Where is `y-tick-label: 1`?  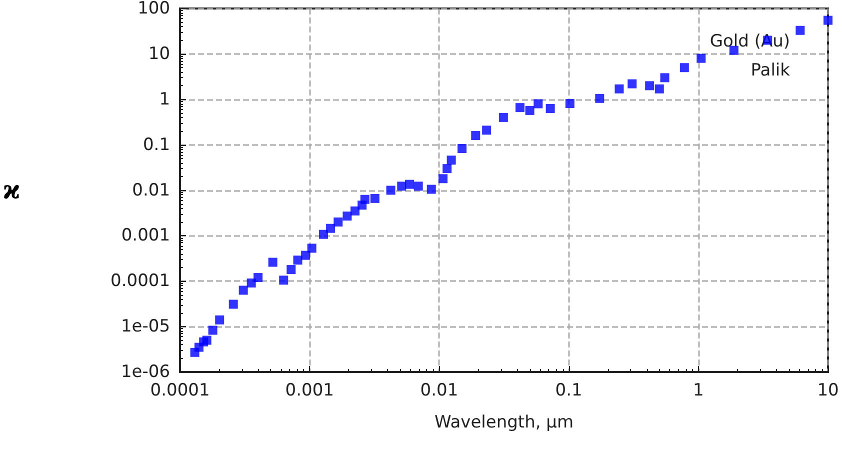
y-tick-label: 1 is located at coordinates (164, 99).